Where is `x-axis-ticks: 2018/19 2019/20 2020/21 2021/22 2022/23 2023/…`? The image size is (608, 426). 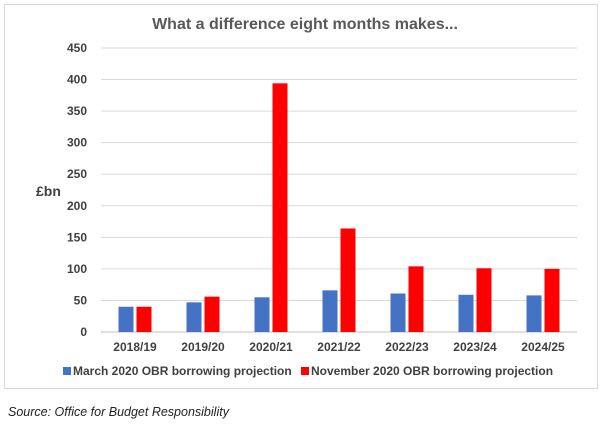
x-axis-ticks: 2018/19 2019/20 2020/21 2021/22 2022/23 2023/… is located at coordinates (339, 347).